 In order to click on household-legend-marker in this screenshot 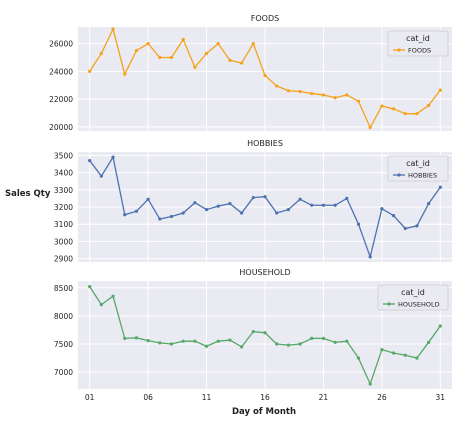, I will do `click(389, 304)`.